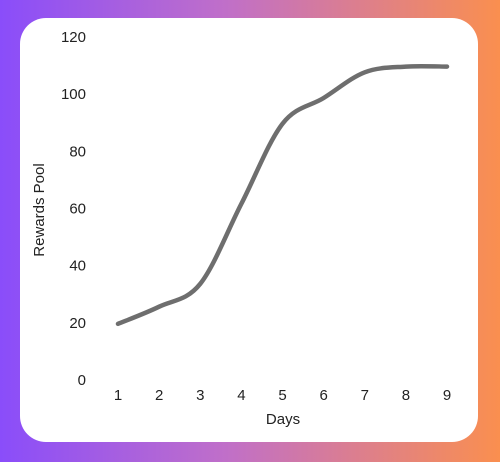 This screenshot has width=500, height=462. I want to click on x-tick-label: 4, so click(241, 395).